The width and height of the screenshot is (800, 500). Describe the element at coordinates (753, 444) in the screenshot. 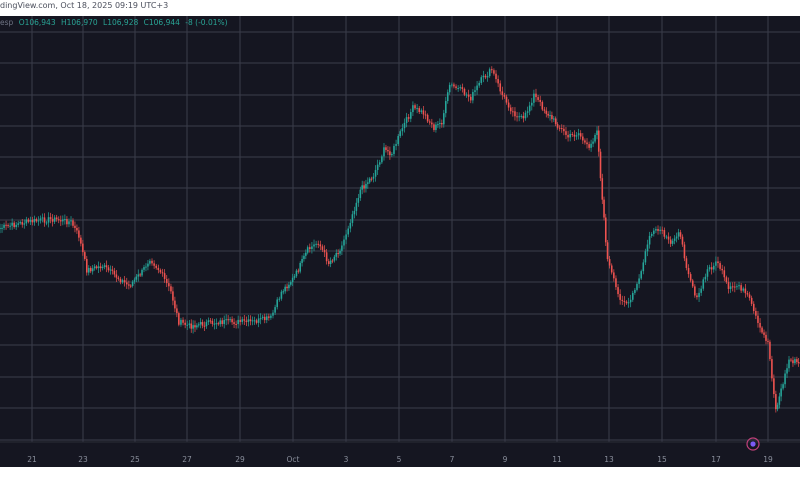

I see `event-marker-icon` at that location.